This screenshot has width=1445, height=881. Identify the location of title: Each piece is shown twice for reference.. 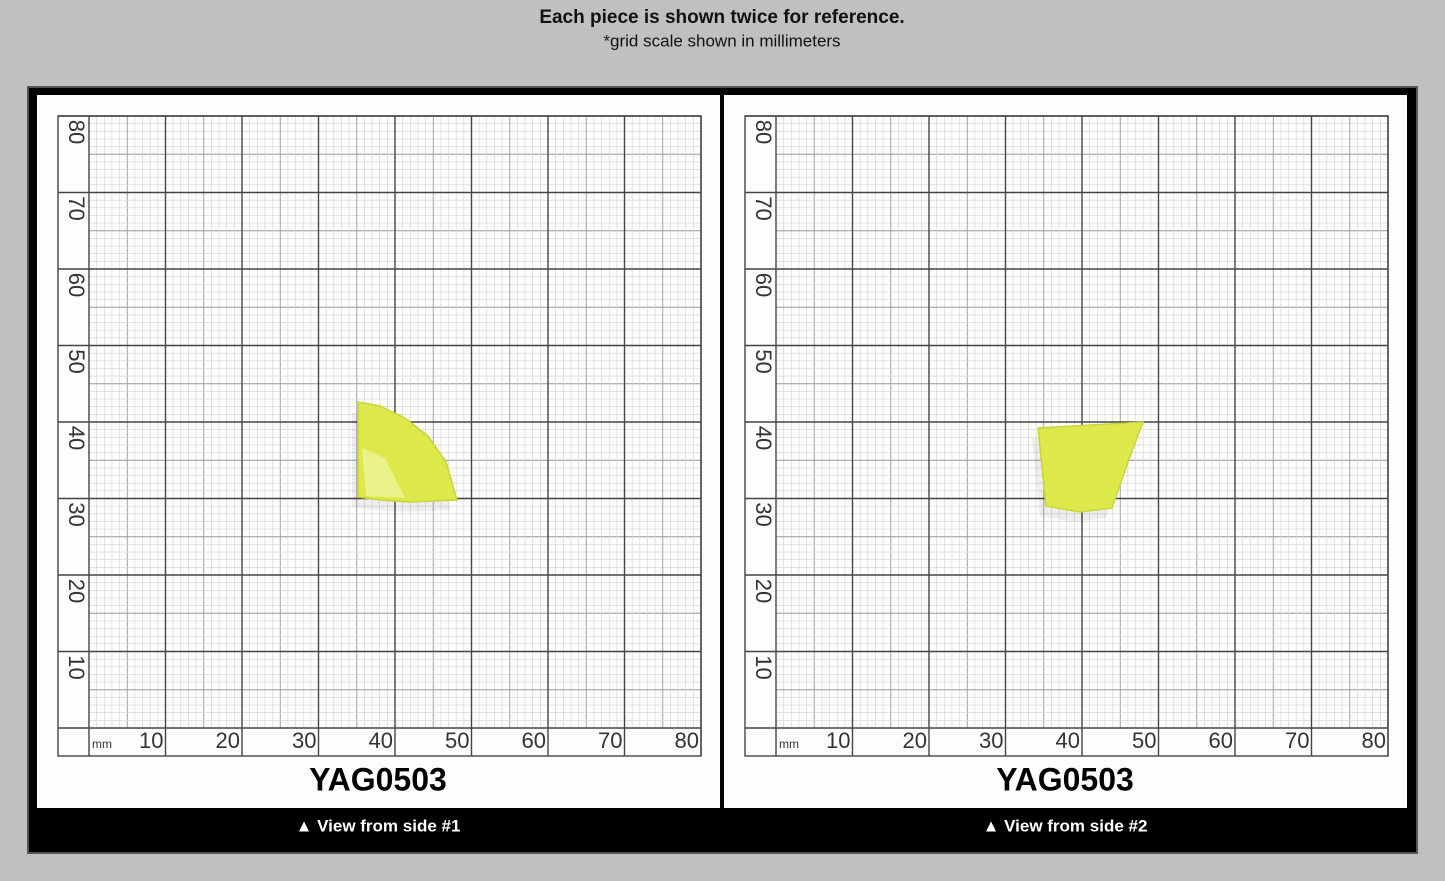
(721, 17).